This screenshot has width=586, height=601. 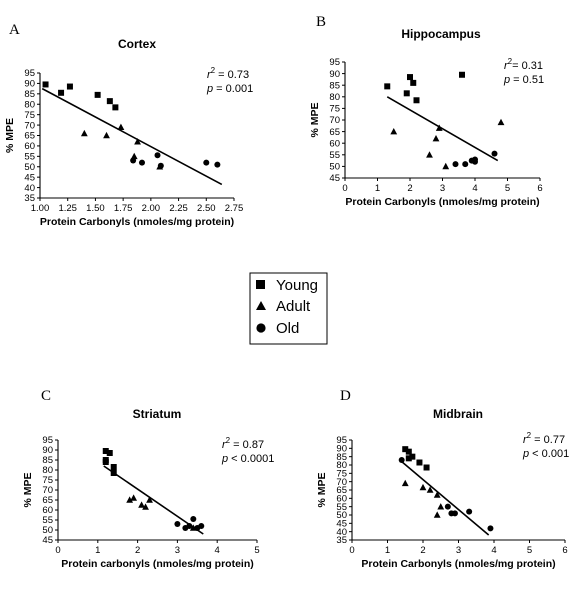 What do you see at coordinates (458, 414) in the screenshot?
I see `chart-title: Midbrain` at bounding box center [458, 414].